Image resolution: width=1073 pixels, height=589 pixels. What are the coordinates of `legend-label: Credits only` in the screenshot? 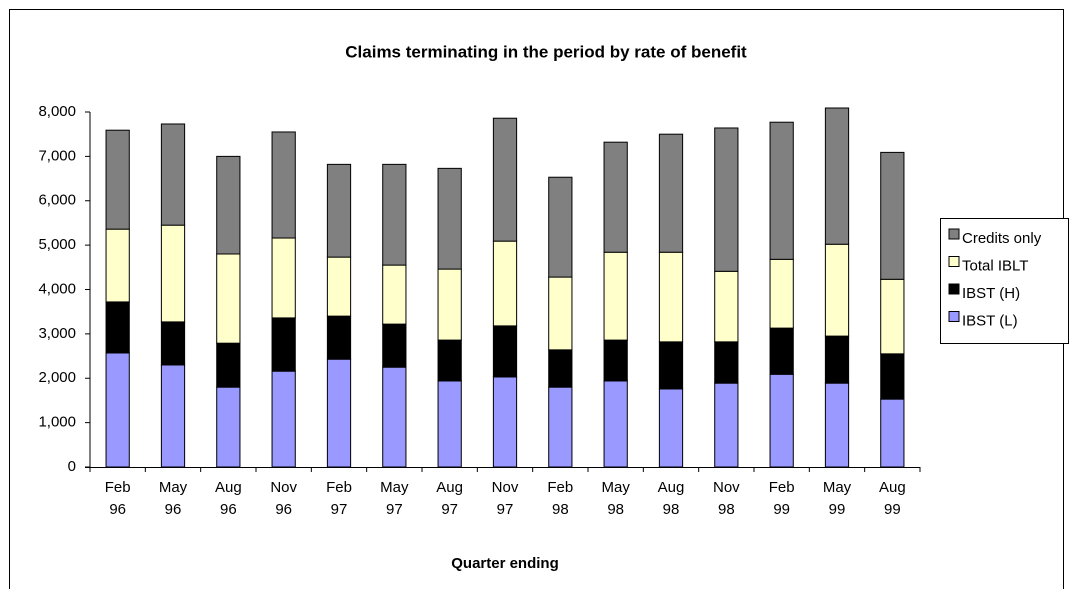 It's located at (1002, 238).